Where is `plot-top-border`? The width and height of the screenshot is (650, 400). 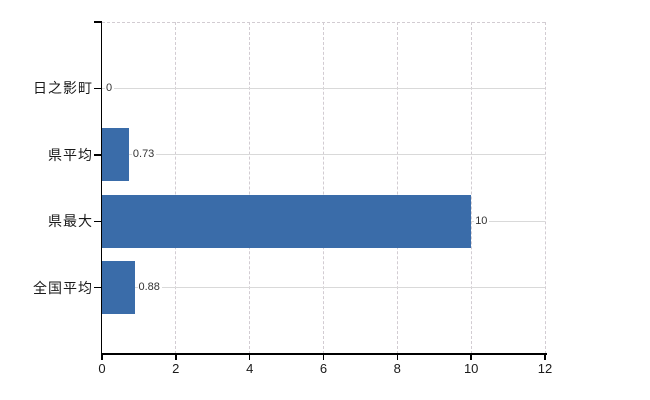 plot-top-border is located at coordinates (323, 22).